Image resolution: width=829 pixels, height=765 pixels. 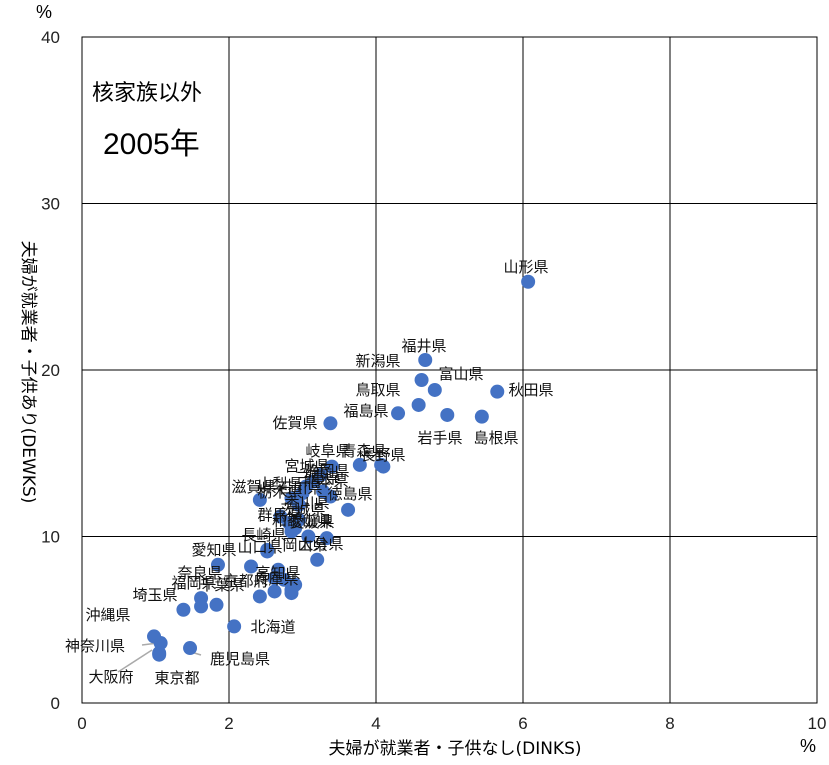 I want to click on point-label: 山形県, so click(x=525, y=267).